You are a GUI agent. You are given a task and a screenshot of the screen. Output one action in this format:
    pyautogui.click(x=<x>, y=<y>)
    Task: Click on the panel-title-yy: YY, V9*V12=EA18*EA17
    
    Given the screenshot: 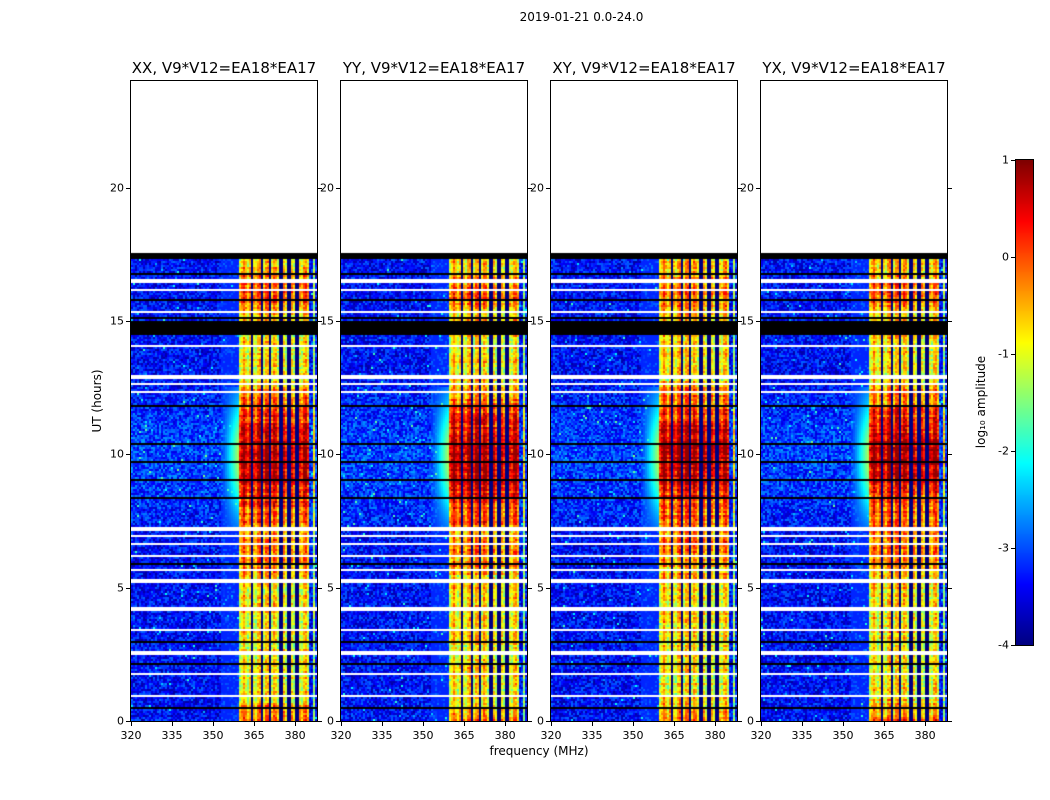 What is the action you would take?
    pyautogui.click(x=434, y=68)
    